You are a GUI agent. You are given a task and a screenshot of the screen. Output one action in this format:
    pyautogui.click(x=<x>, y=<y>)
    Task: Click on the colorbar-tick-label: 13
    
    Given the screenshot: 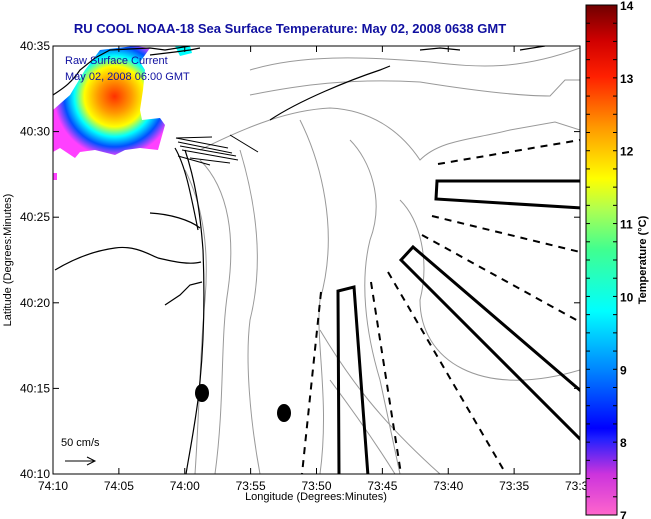 What is the action you would take?
    pyautogui.click(x=627, y=79)
    